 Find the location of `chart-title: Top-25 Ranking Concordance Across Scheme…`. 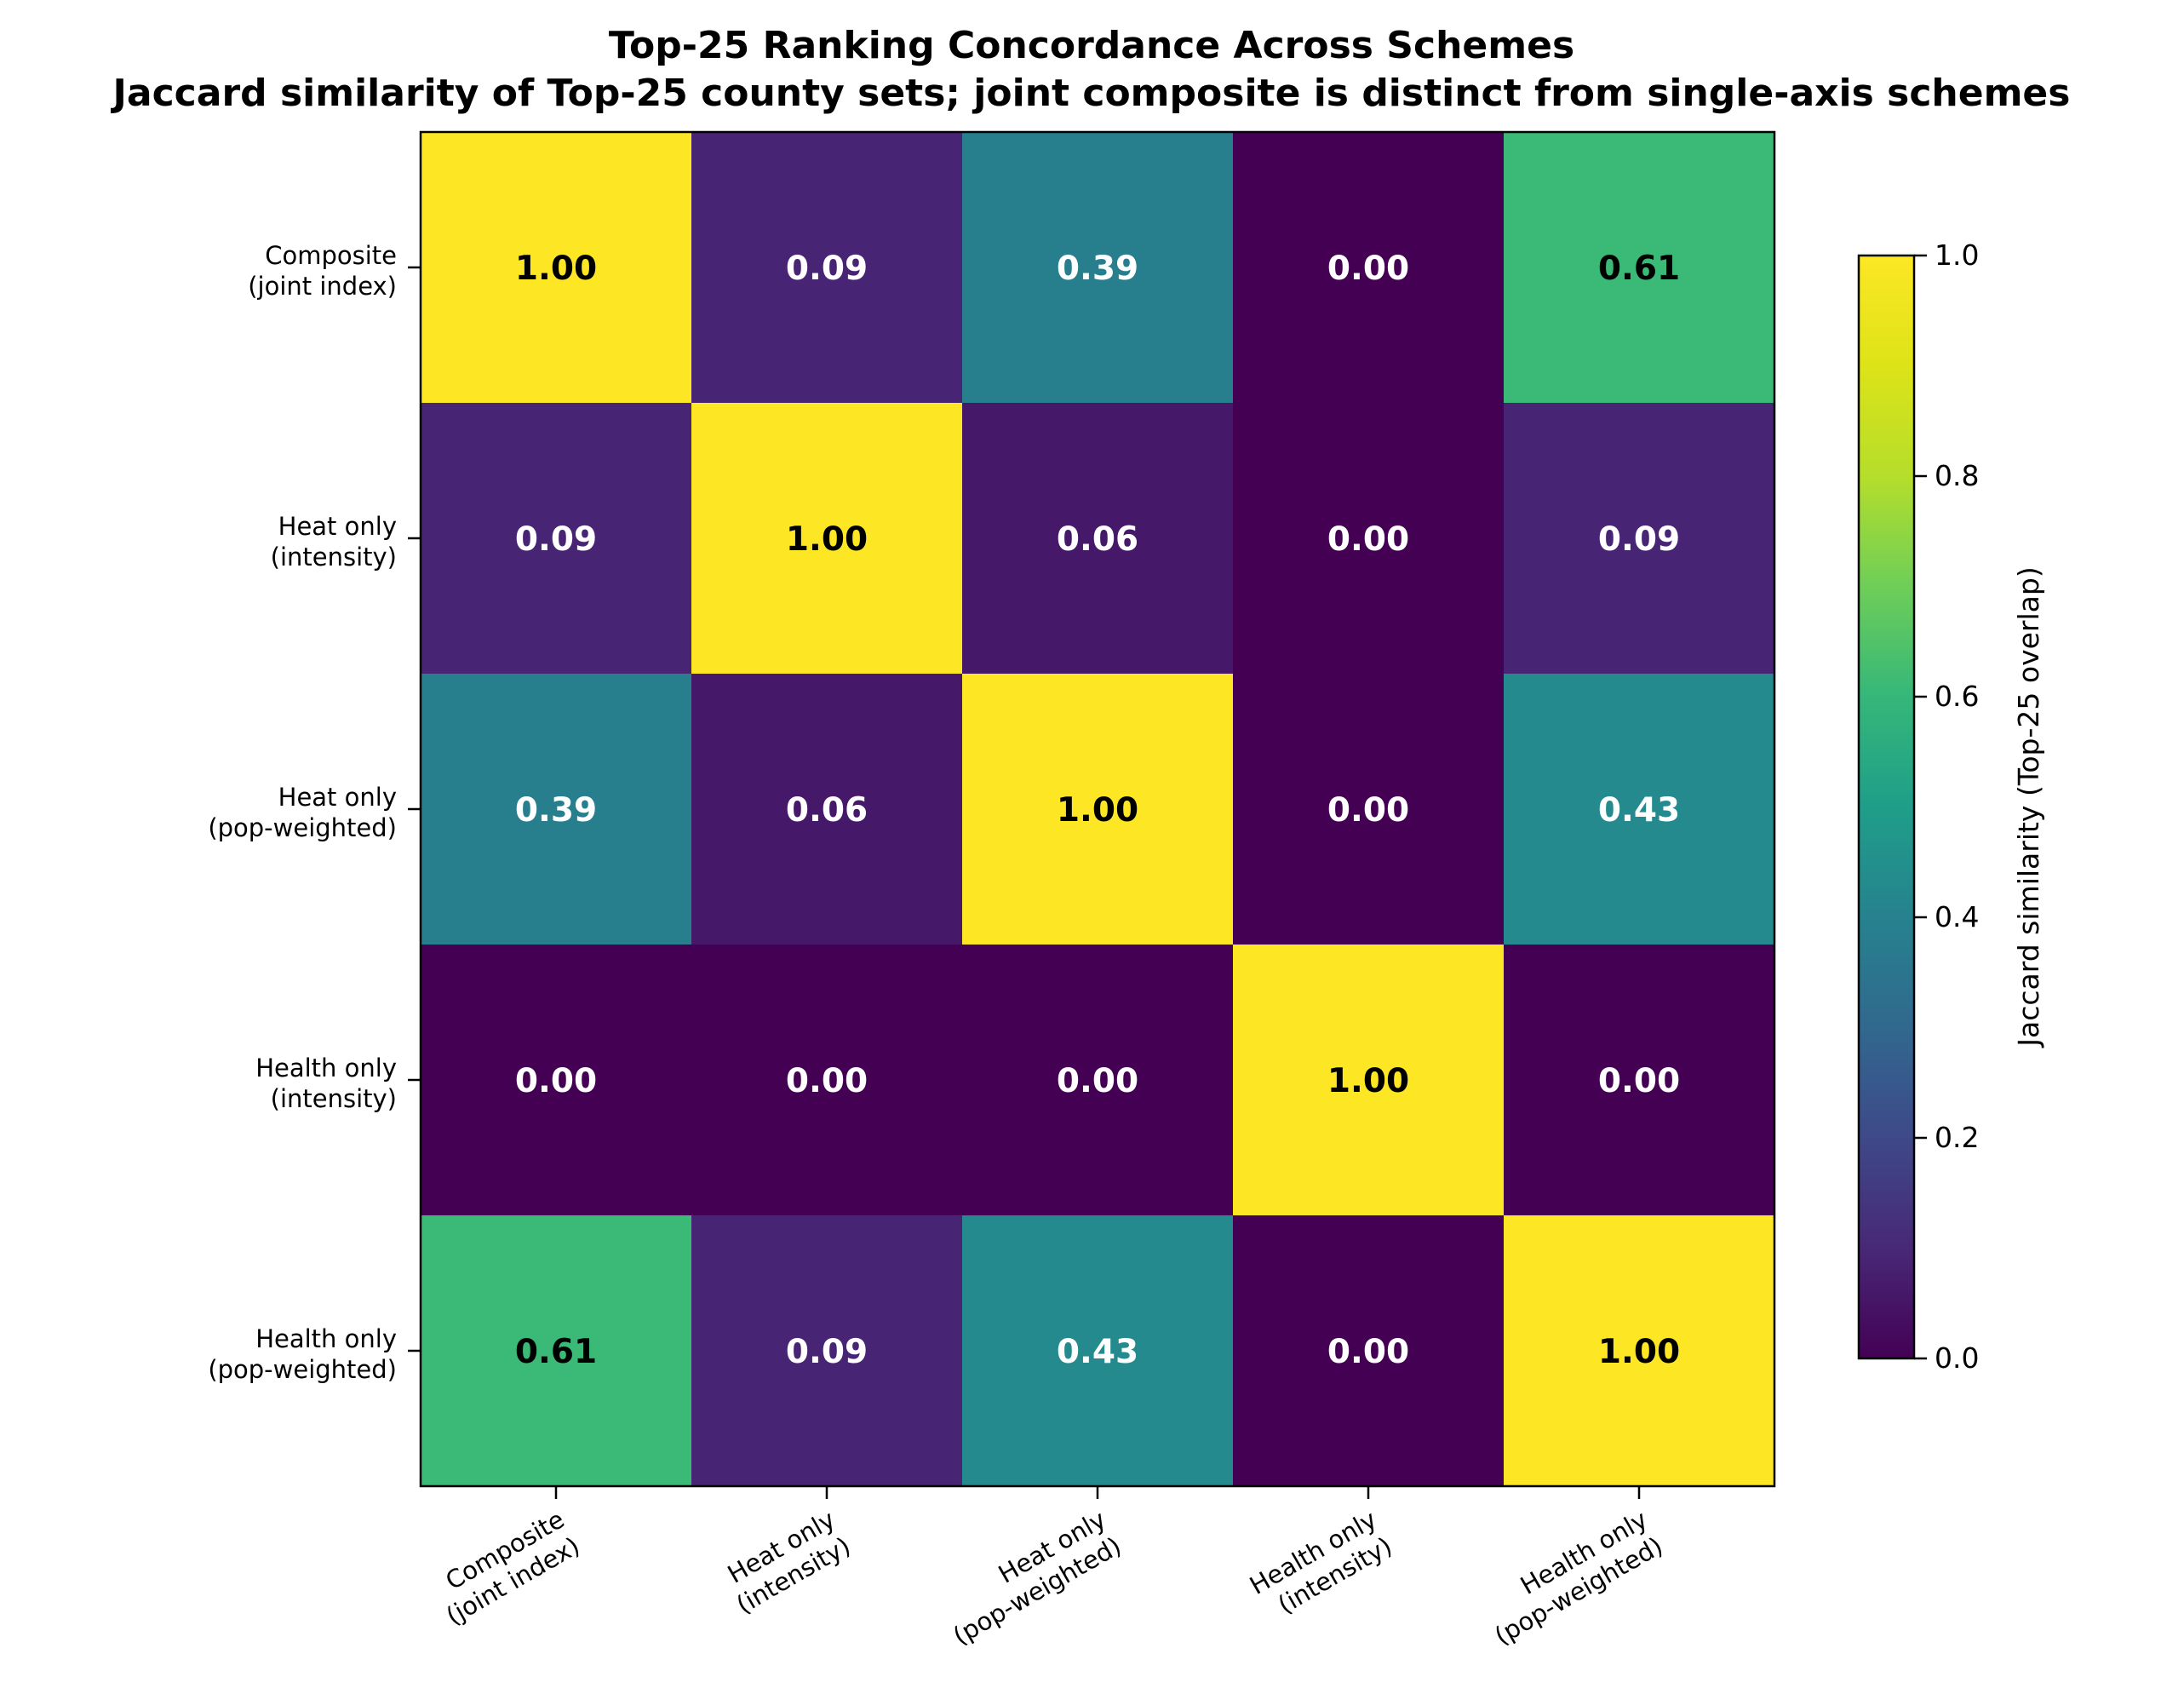

chart-title: Top-25 Ranking Concordance Across Scheme… is located at coordinates (1092, 45).